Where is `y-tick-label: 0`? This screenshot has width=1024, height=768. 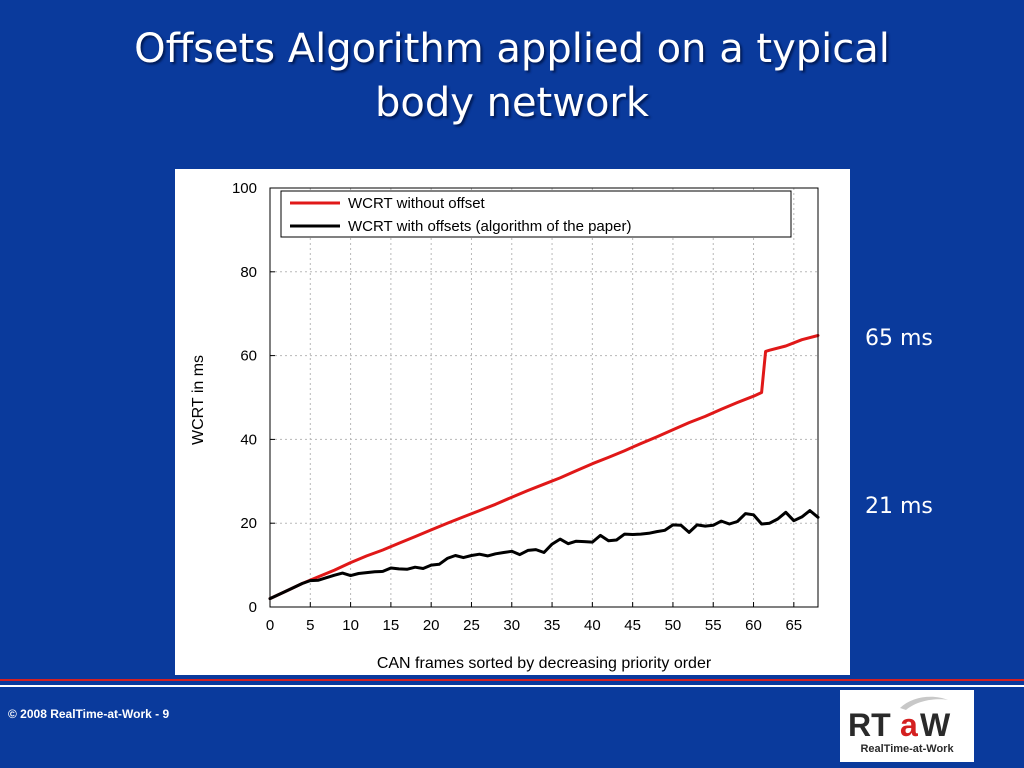
y-tick-label: 0 is located at coordinates (253, 607).